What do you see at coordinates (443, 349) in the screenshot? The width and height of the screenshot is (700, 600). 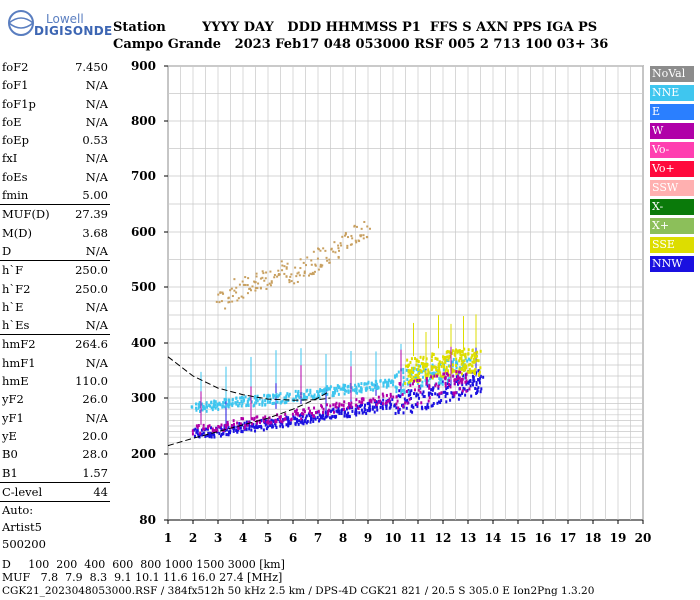 I see `echo-series` at bounding box center [443, 349].